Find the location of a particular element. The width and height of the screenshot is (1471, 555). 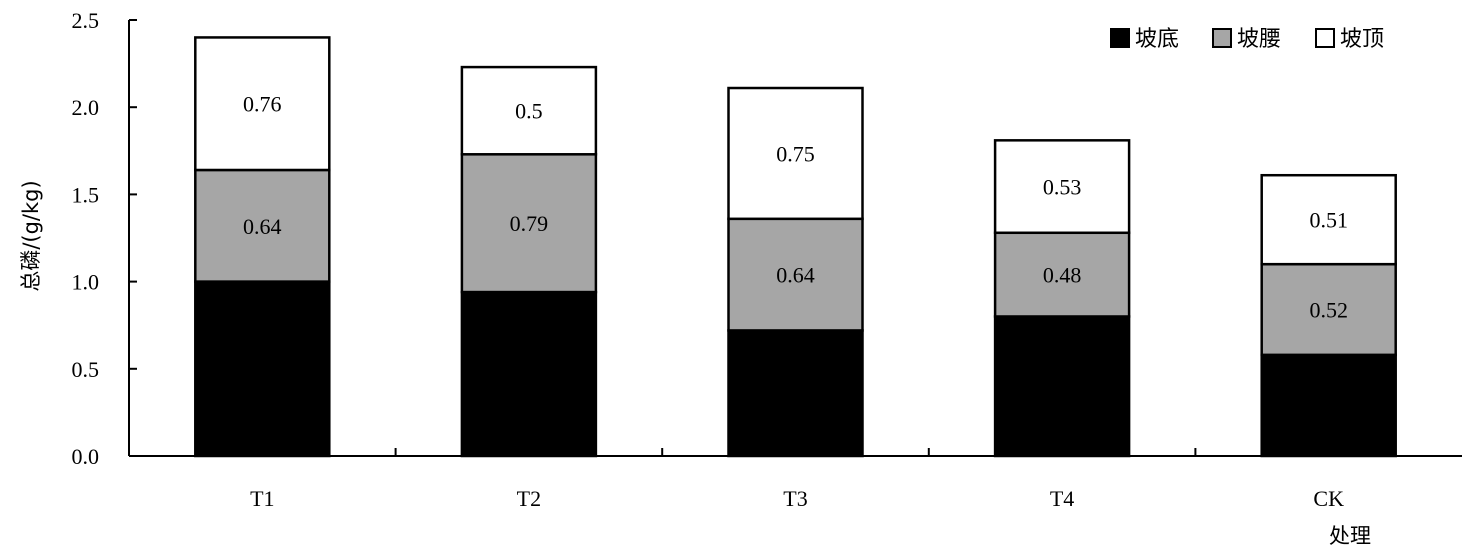

data-label: 0.5 is located at coordinates (529, 111).